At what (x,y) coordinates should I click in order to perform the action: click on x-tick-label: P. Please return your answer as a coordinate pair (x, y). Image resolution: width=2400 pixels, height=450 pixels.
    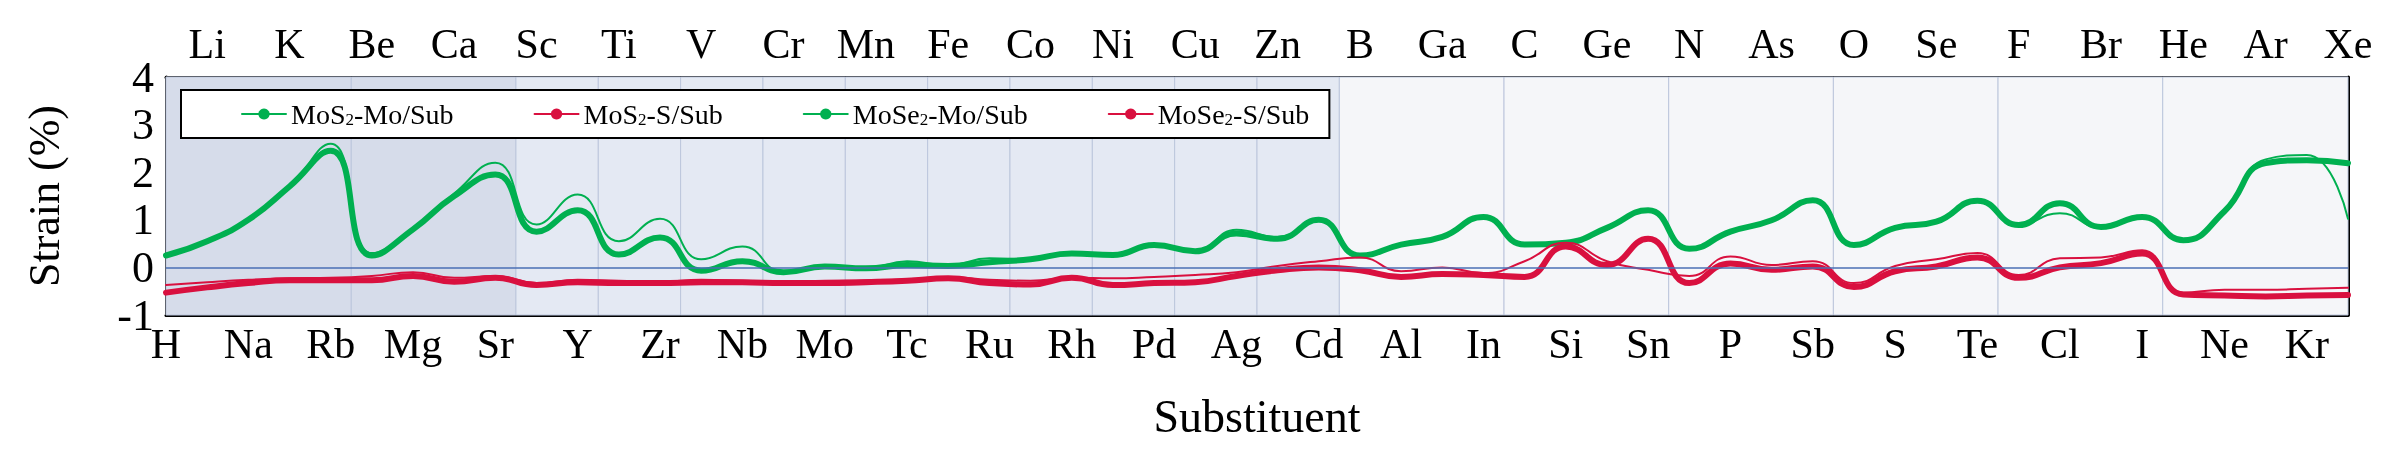
    Looking at the image, I should click on (1730, 344).